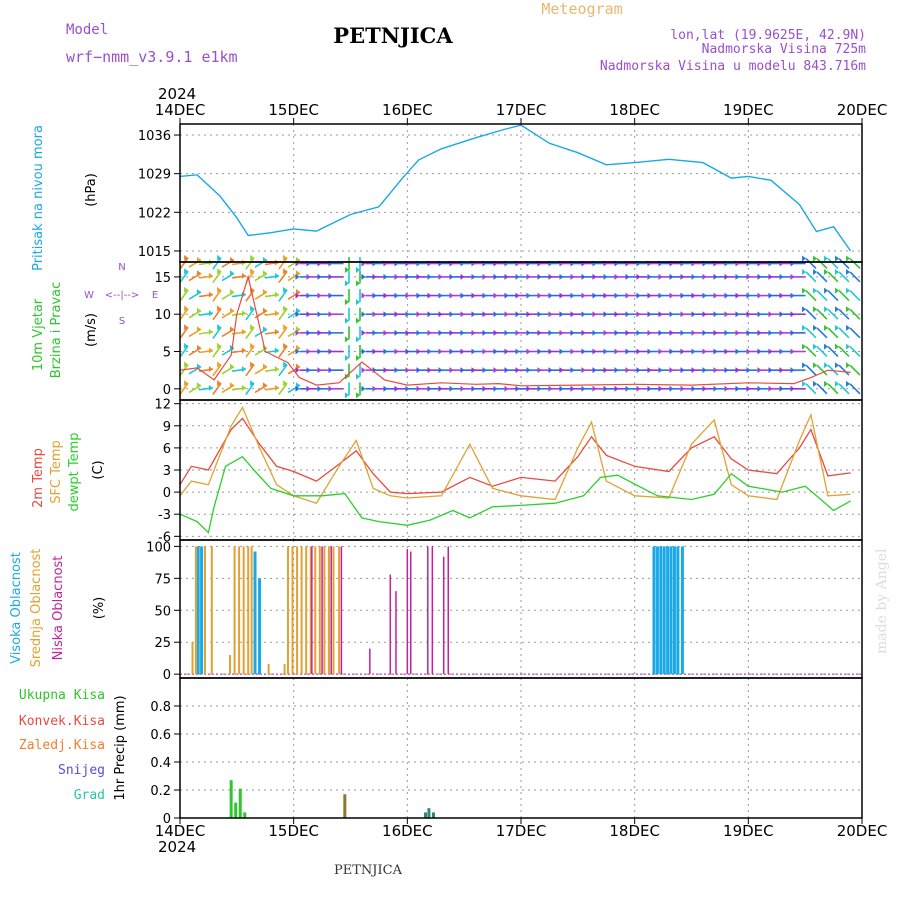 The image size is (900, 900). What do you see at coordinates (433, 815) in the screenshot?
I see `precip-graupel-bar` at bounding box center [433, 815].